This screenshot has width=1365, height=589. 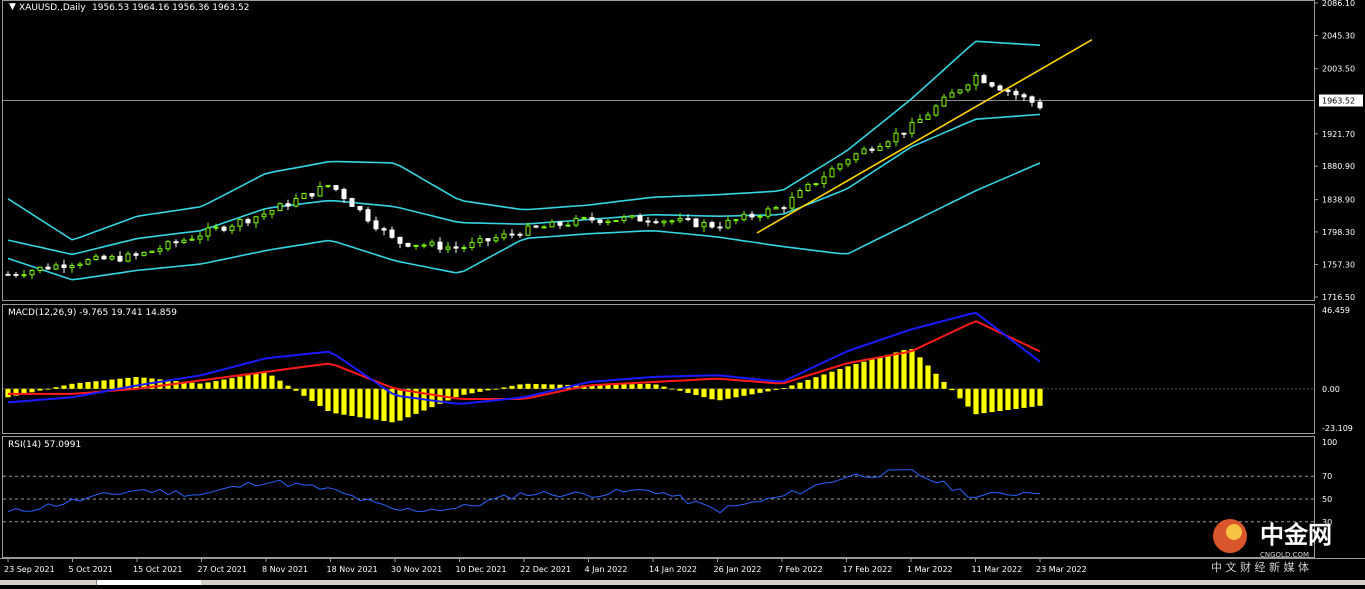 I want to click on rsi-tick-label: 70, so click(x=1327, y=476).